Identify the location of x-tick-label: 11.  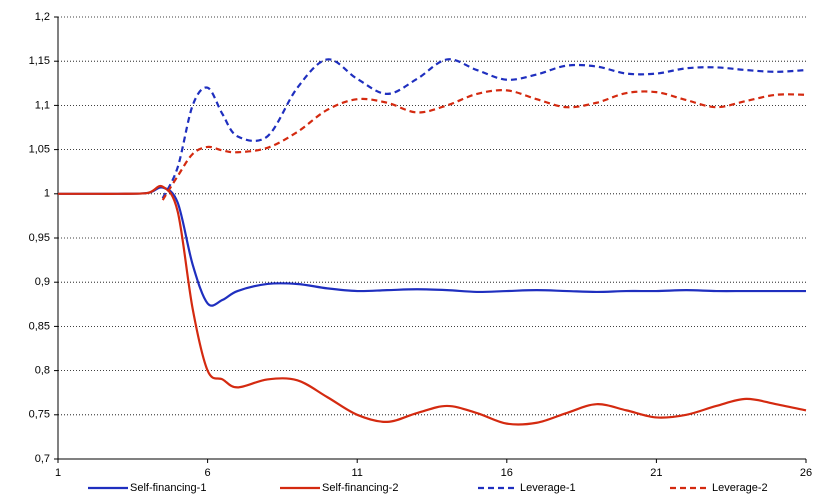
(356, 473).